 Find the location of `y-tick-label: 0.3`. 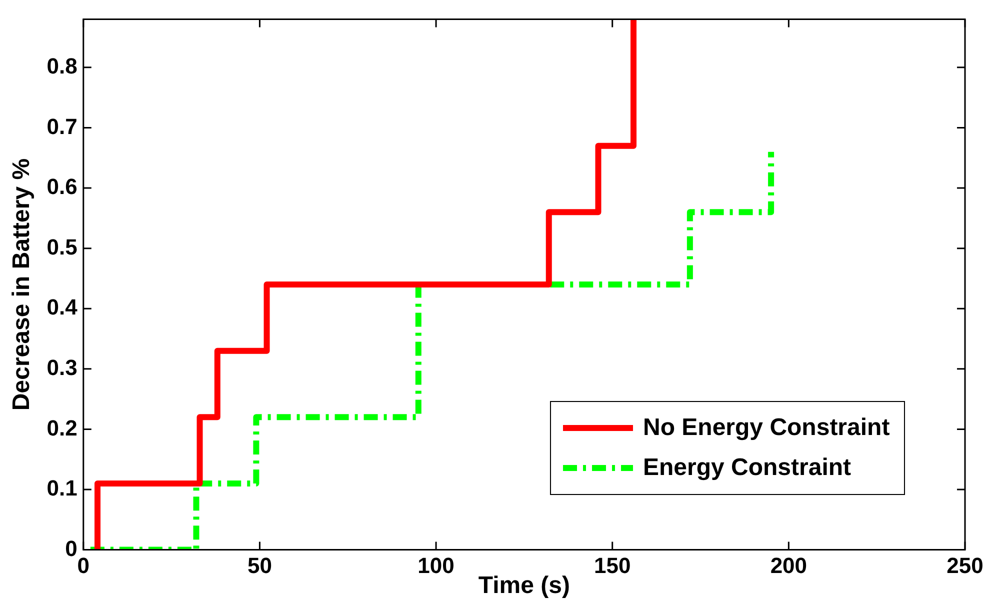

y-tick-label: 0.3 is located at coordinates (62, 367).